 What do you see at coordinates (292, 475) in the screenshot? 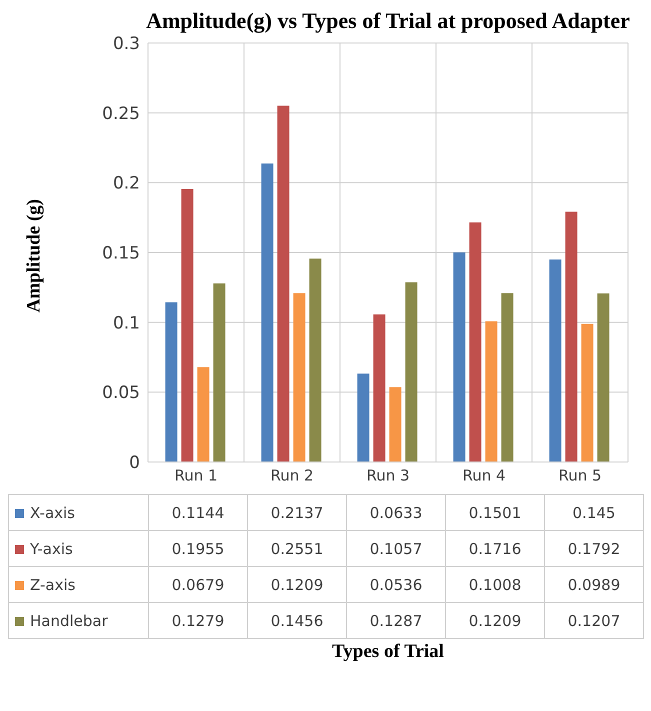
I see `x-tick-label: Run 2` at bounding box center [292, 475].